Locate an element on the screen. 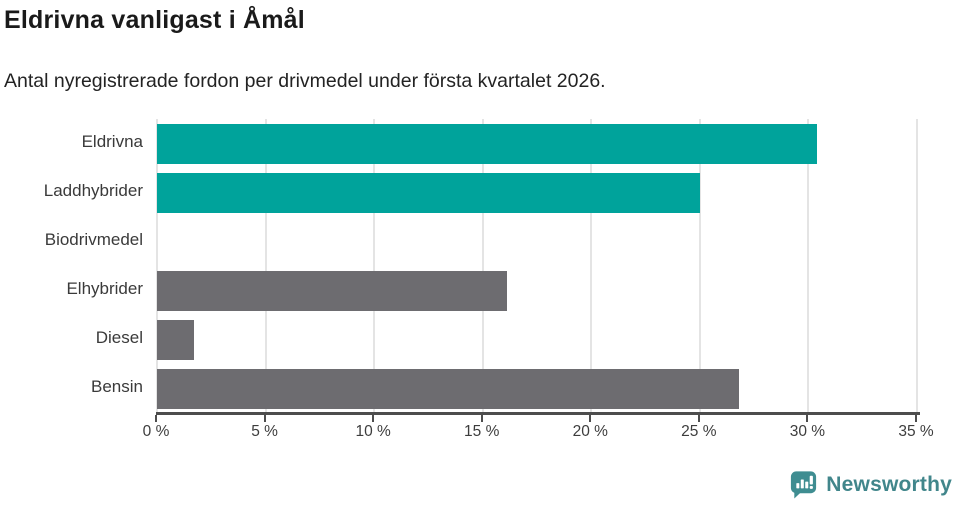 The image size is (960, 505). category-label: Eldrivna is located at coordinates (112, 141).